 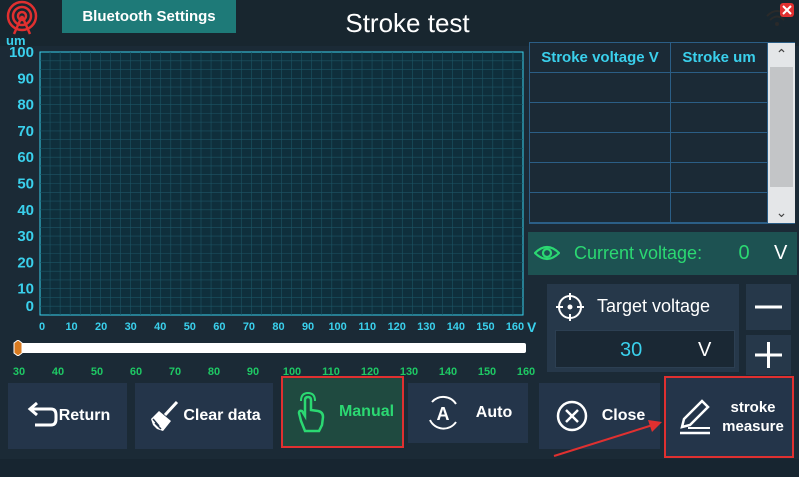 What do you see at coordinates (25, 210) in the screenshot?
I see `y-tick-label: 40` at bounding box center [25, 210].